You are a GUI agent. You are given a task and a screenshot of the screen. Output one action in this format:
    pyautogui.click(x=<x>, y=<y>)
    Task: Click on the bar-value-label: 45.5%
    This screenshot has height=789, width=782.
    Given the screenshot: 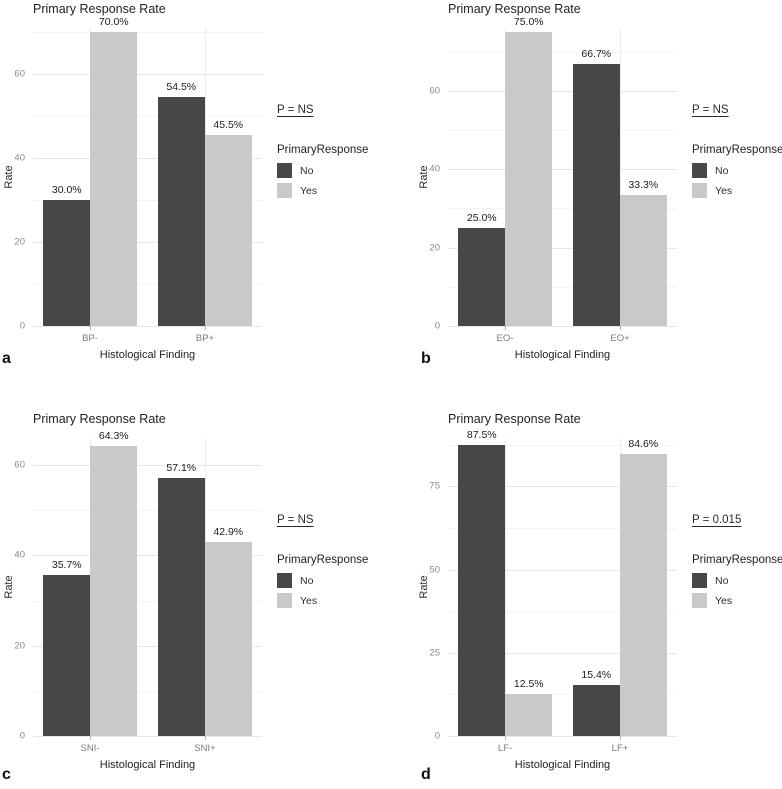 What is the action you would take?
    pyautogui.click(x=228, y=125)
    